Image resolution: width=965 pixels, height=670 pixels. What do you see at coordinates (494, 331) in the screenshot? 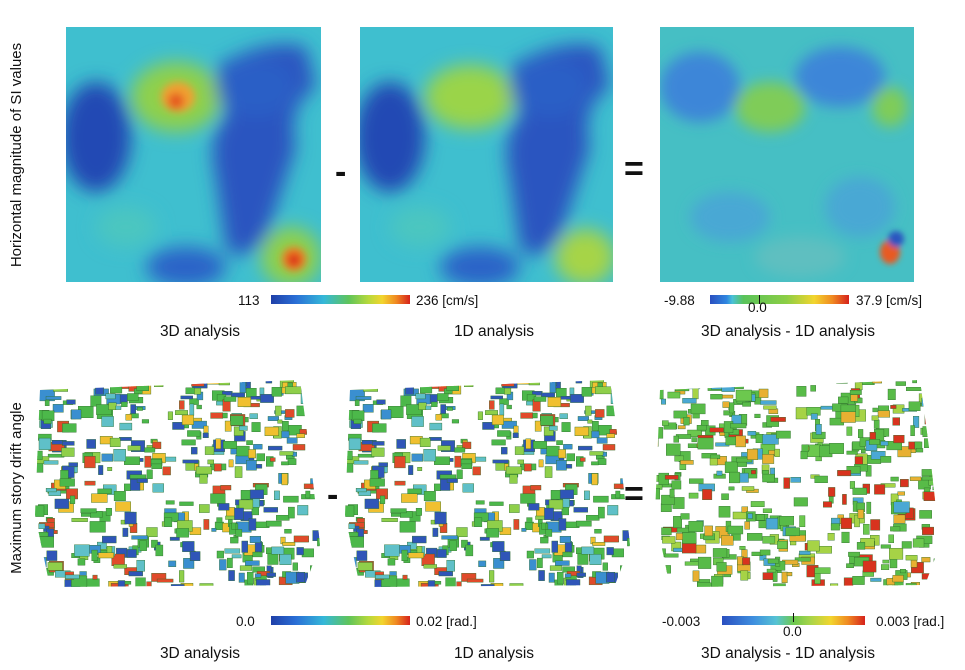
I see `row1-caption-1d: 1D analysis` at bounding box center [494, 331].